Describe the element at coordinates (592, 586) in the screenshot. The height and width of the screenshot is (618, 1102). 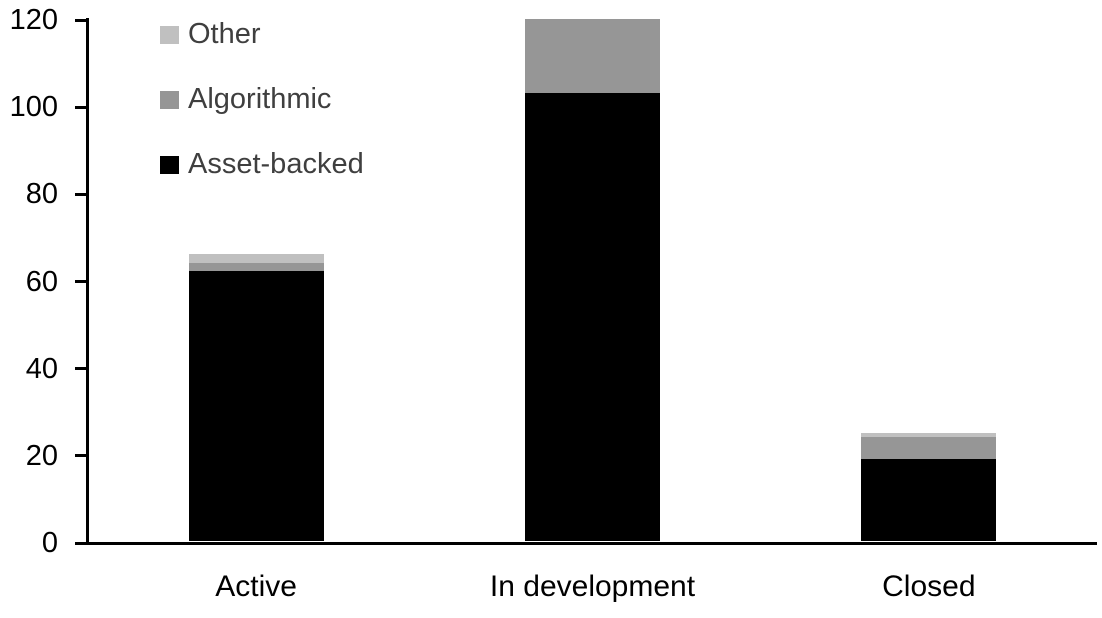
I see `x-axis-category-label: In development` at that location.